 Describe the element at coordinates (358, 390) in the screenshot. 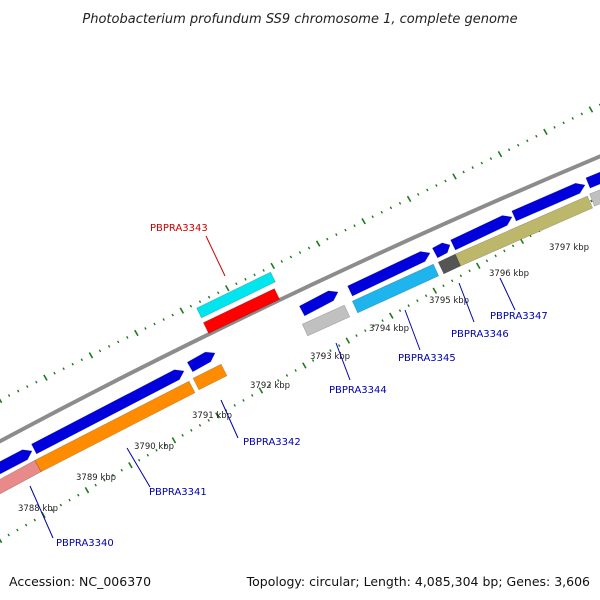

I see `gene-label-PBPRA3344: PBPRA3344` at that location.